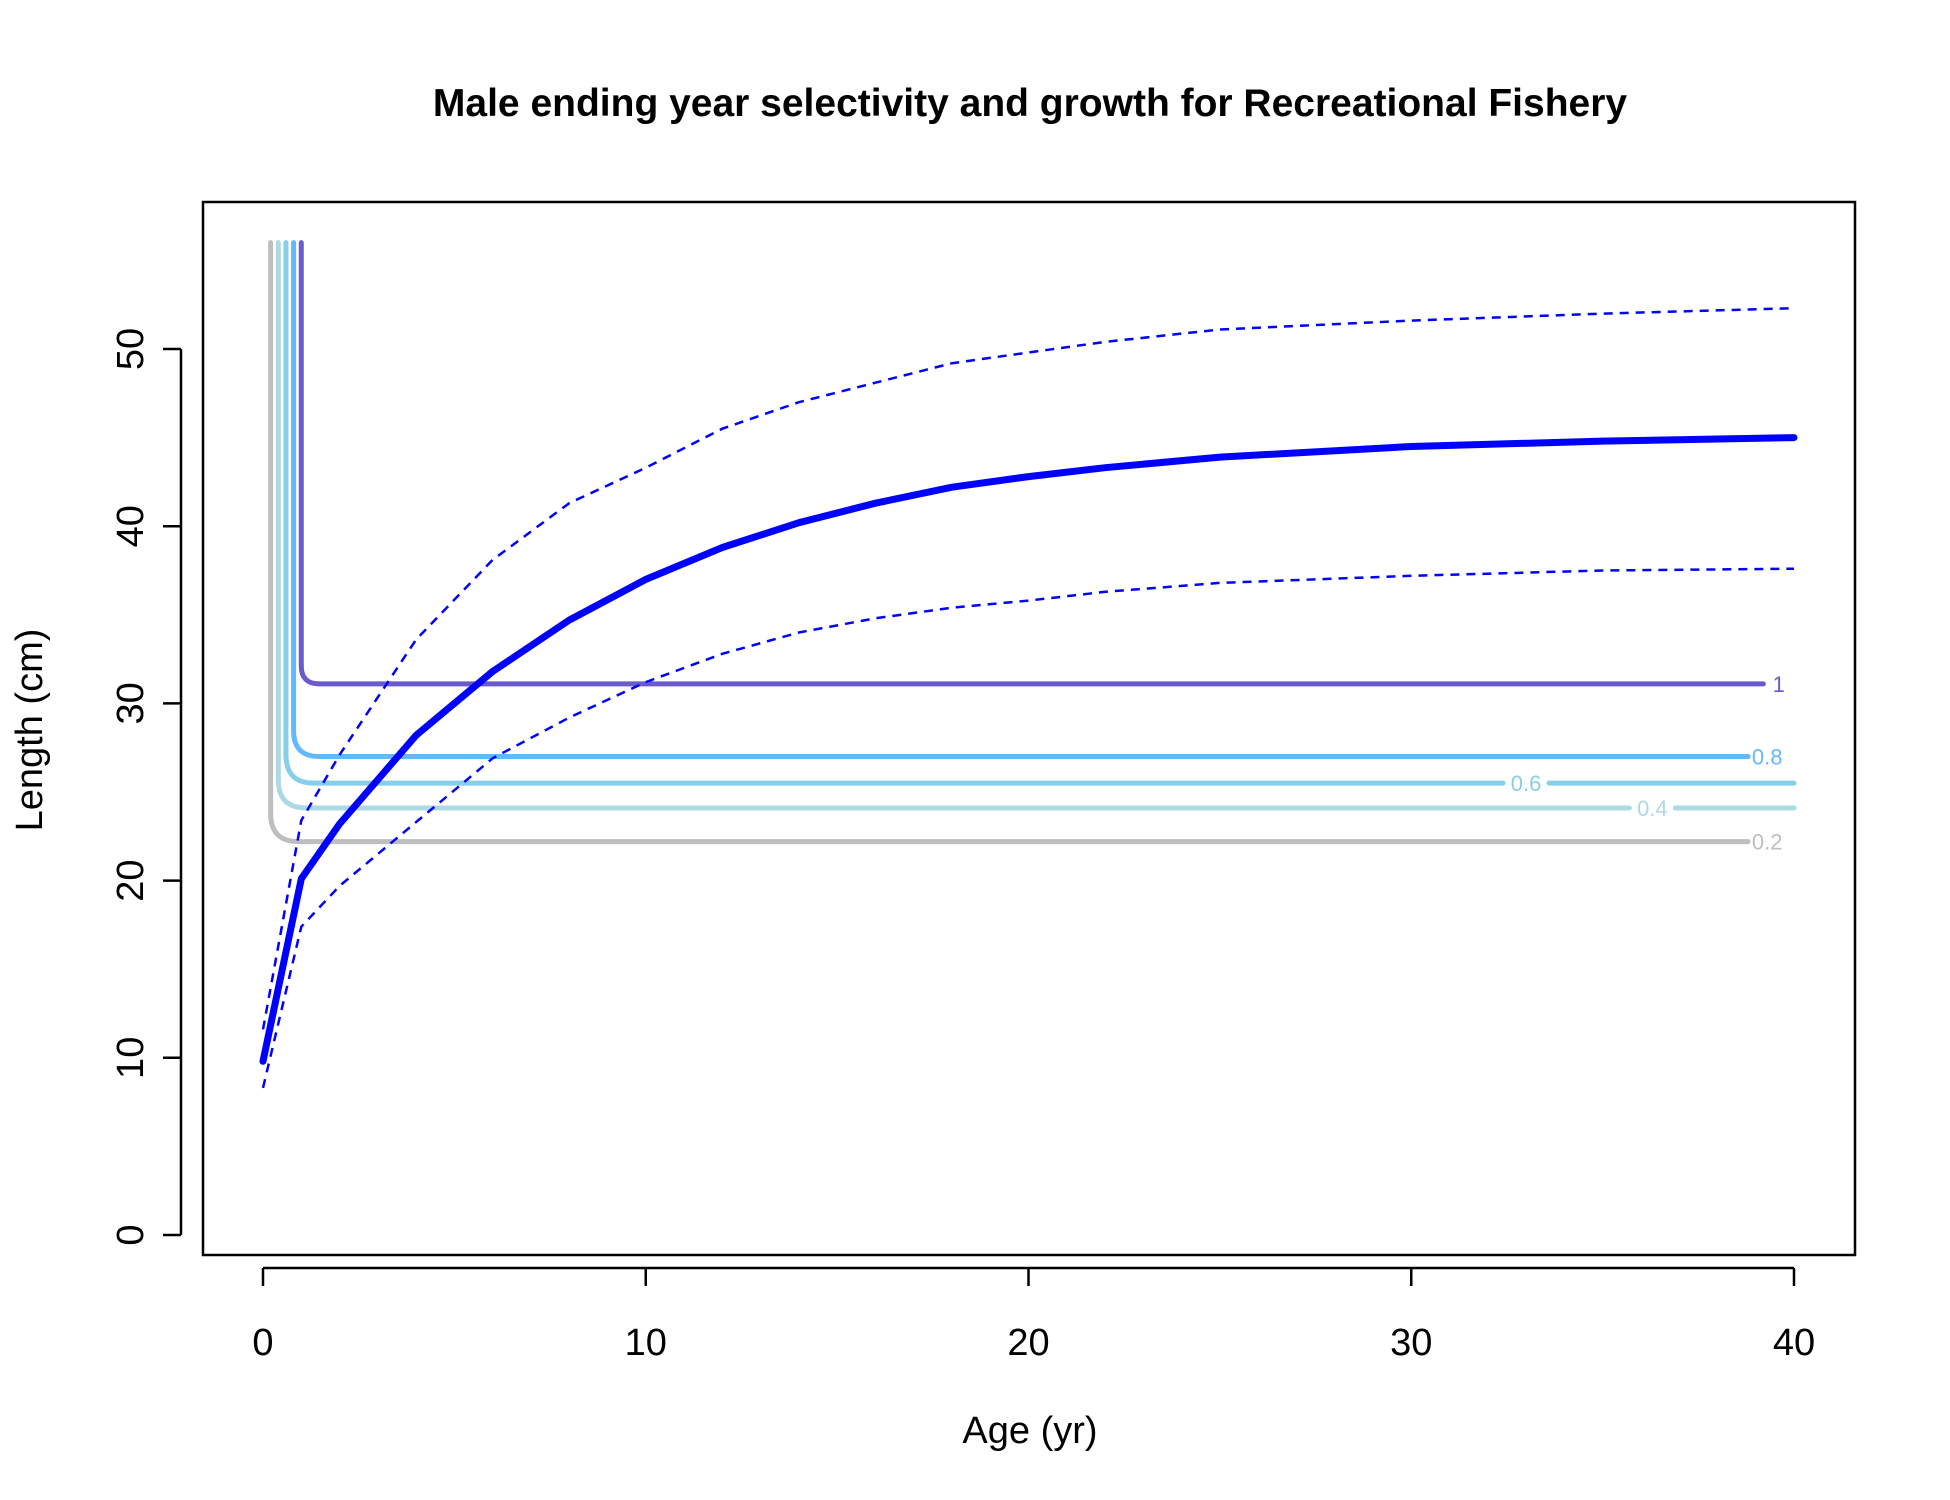 This screenshot has width=1950, height=1500. What do you see at coordinates (131, 349) in the screenshot?
I see `y-tick-label-50: 50` at bounding box center [131, 349].